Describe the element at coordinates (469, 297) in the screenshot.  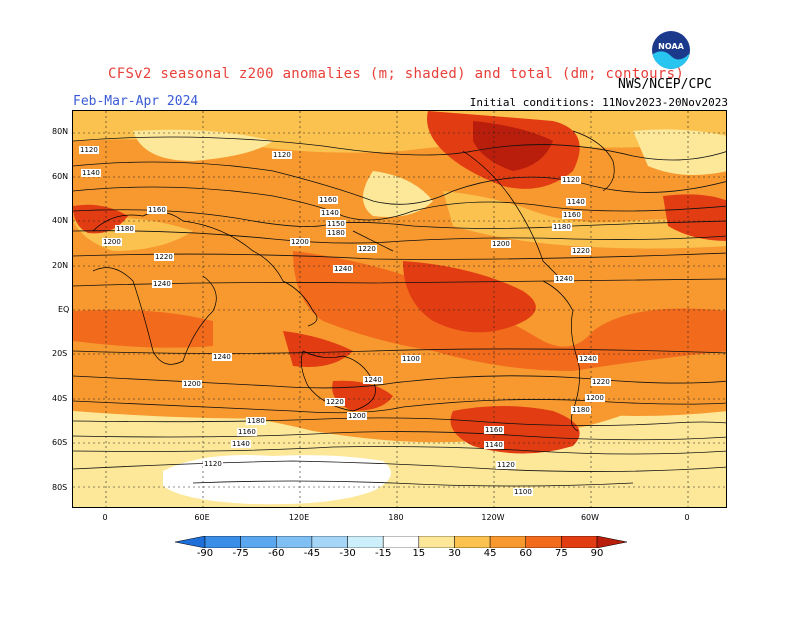
I see `shade-pacific-max` at that location.